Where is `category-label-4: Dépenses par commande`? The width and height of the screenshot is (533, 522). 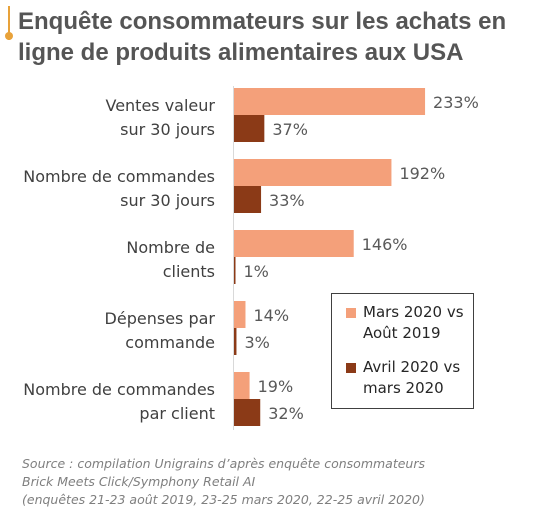 category-label-4: Dépenses par commande is located at coordinates (160, 330).